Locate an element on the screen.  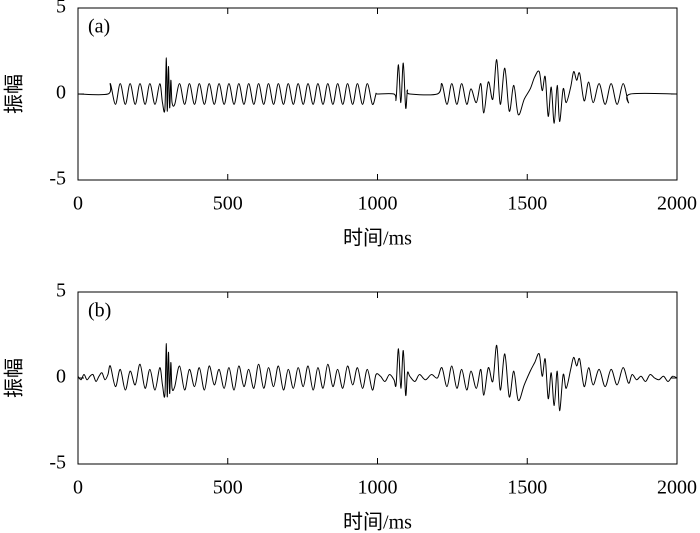
panel-label: (b) is located at coordinates (99, 311).